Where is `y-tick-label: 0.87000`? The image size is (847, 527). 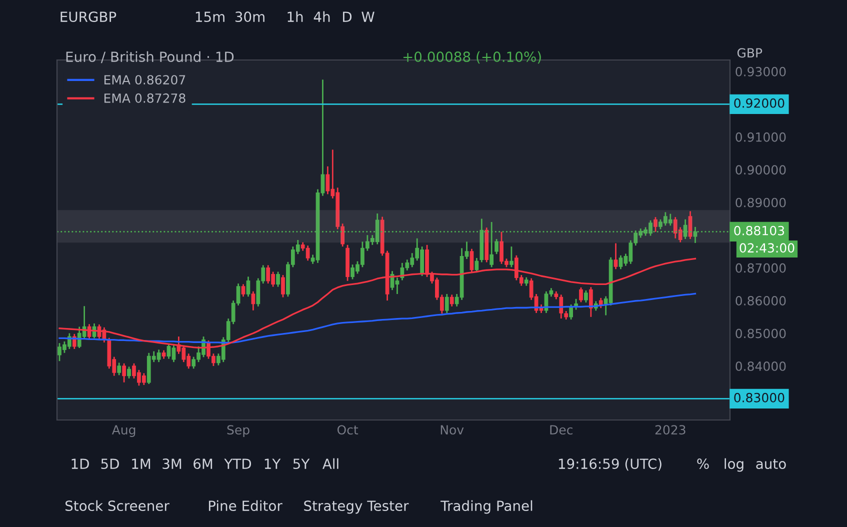
y-tick-label: 0.87000 is located at coordinates (761, 268).